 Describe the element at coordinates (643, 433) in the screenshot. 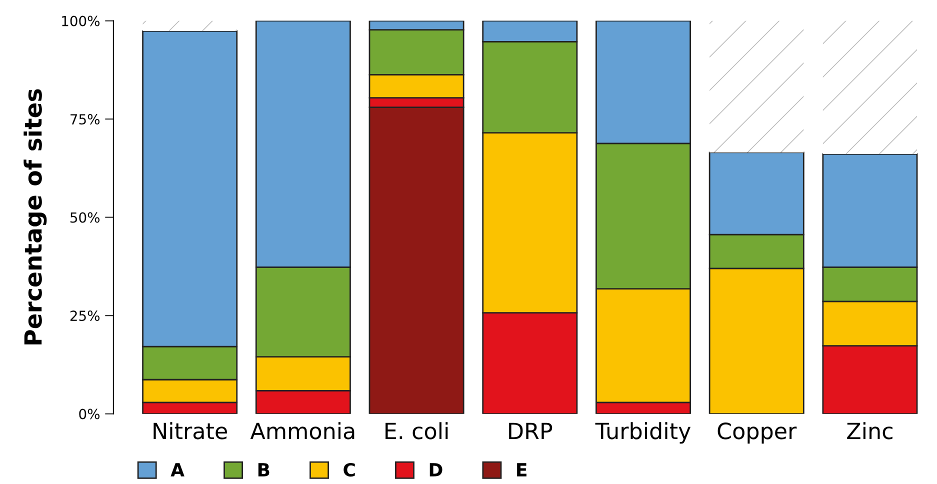

I see `x-tick-label: Turbidity` at that location.